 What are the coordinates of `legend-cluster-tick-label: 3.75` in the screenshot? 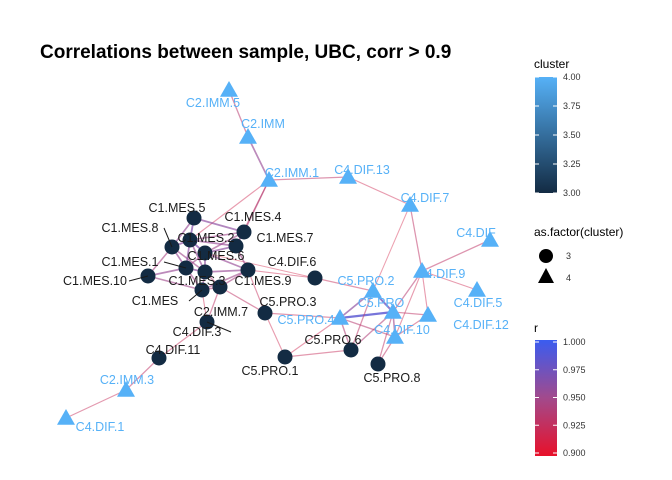 It's located at (572, 106).